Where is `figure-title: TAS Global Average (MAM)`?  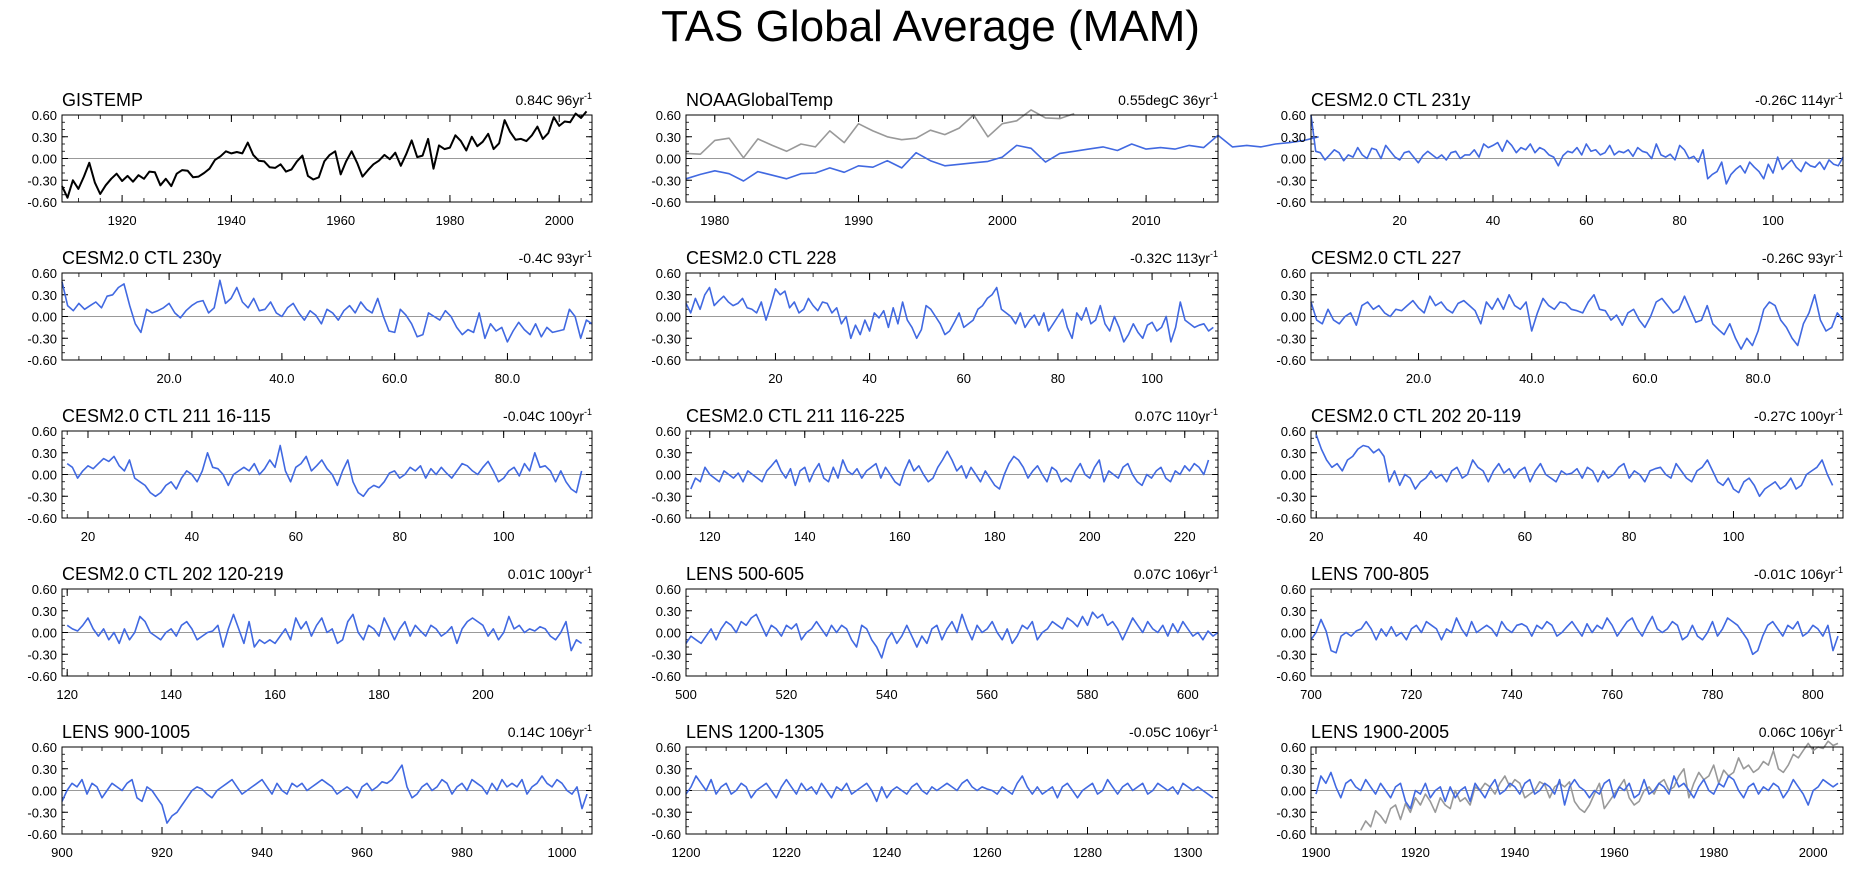 figure-title: TAS Global Average (MAM) is located at coordinates (930, 26).